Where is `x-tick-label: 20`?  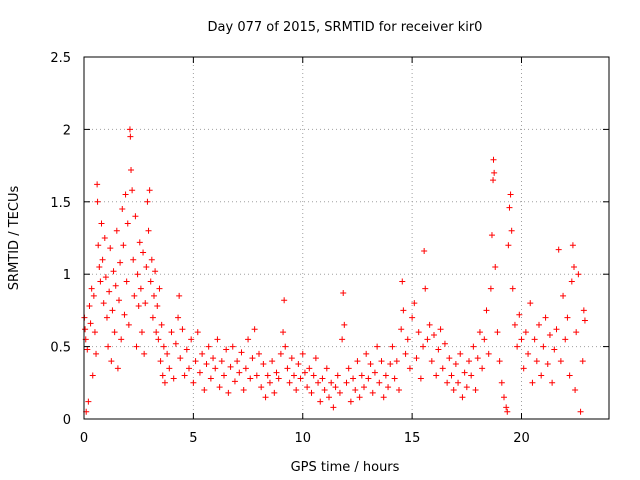 x-tick-label: 20 is located at coordinates (521, 438).